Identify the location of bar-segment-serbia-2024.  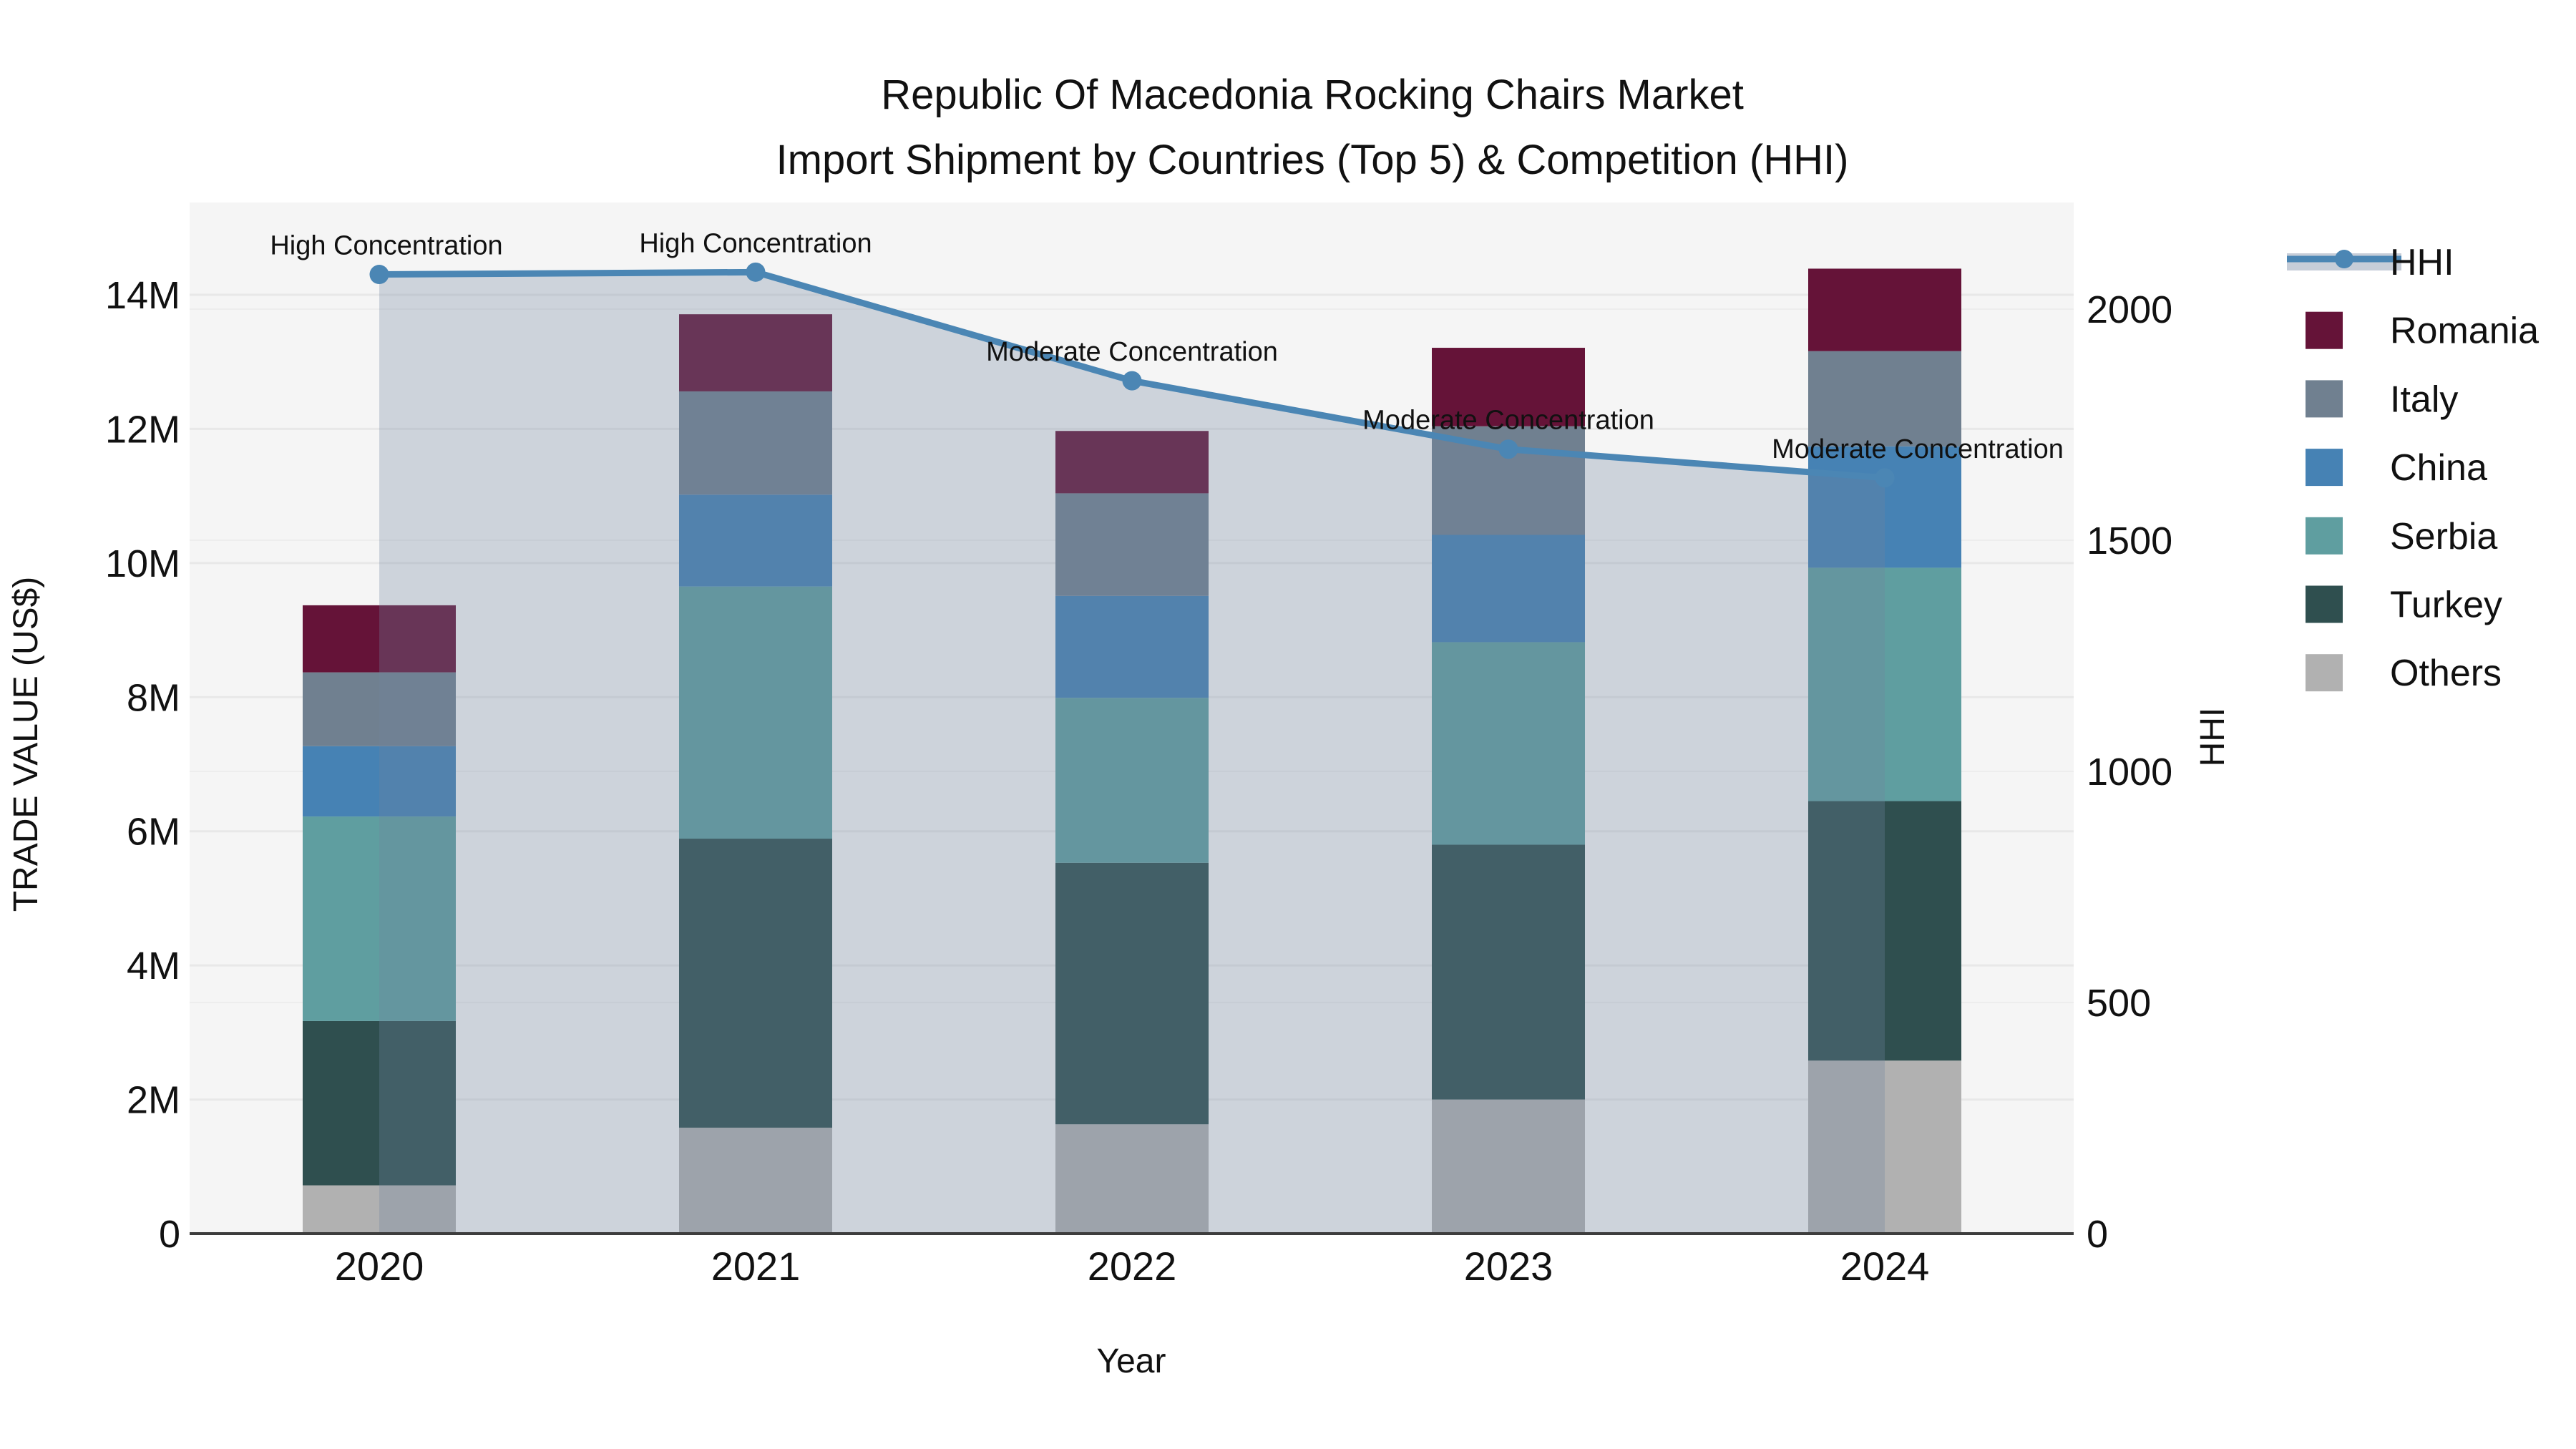
(1884, 684).